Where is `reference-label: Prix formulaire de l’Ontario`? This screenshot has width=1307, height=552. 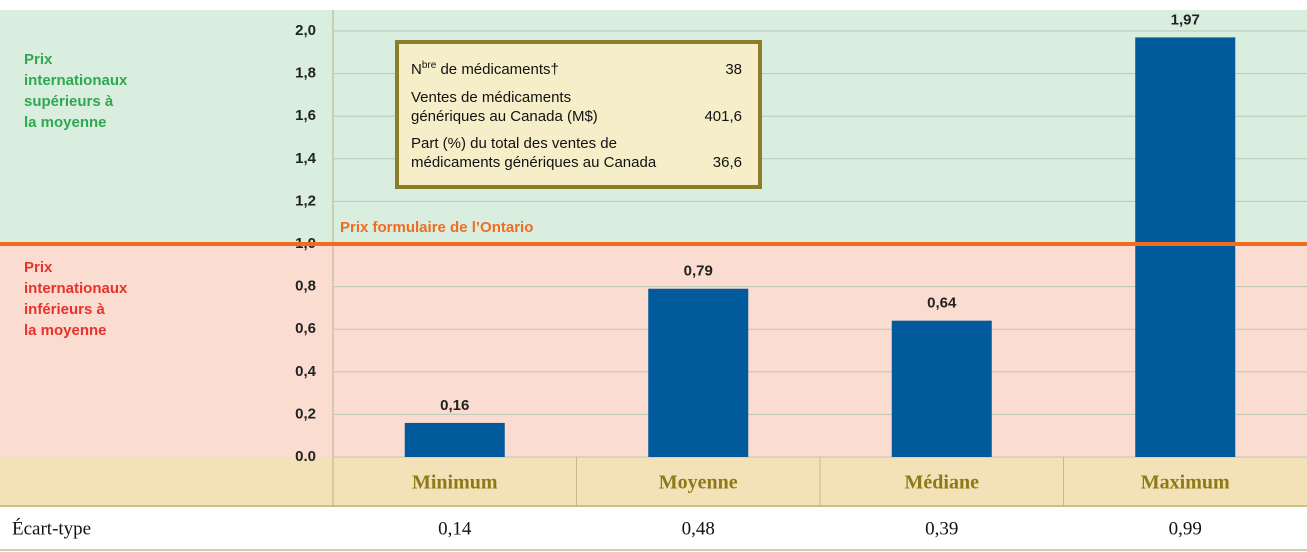
reference-label: Prix formulaire de l’Ontario is located at coordinates (436, 227).